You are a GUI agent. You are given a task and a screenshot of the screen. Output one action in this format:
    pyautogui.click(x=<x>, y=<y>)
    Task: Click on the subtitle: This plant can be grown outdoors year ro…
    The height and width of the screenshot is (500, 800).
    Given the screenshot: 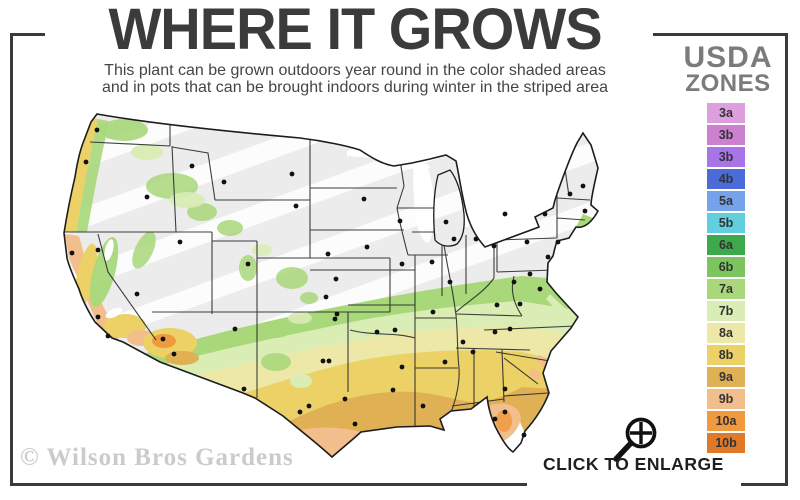 What is the action you would take?
    pyautogui.click(x=355, y=79)
    